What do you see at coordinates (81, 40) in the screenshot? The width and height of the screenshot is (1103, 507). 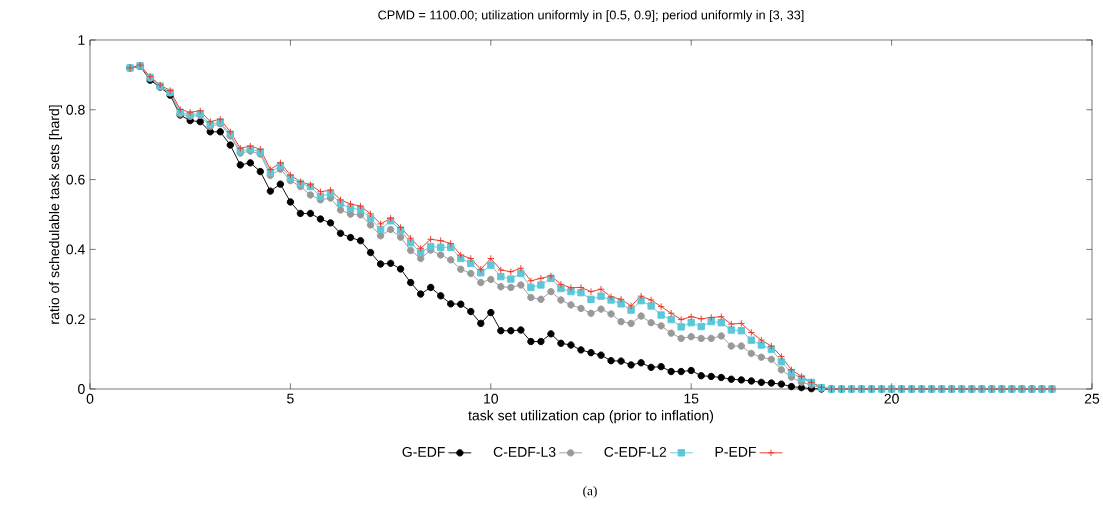 I see `y-tick-label: 1` at bounding box center [81, 40].